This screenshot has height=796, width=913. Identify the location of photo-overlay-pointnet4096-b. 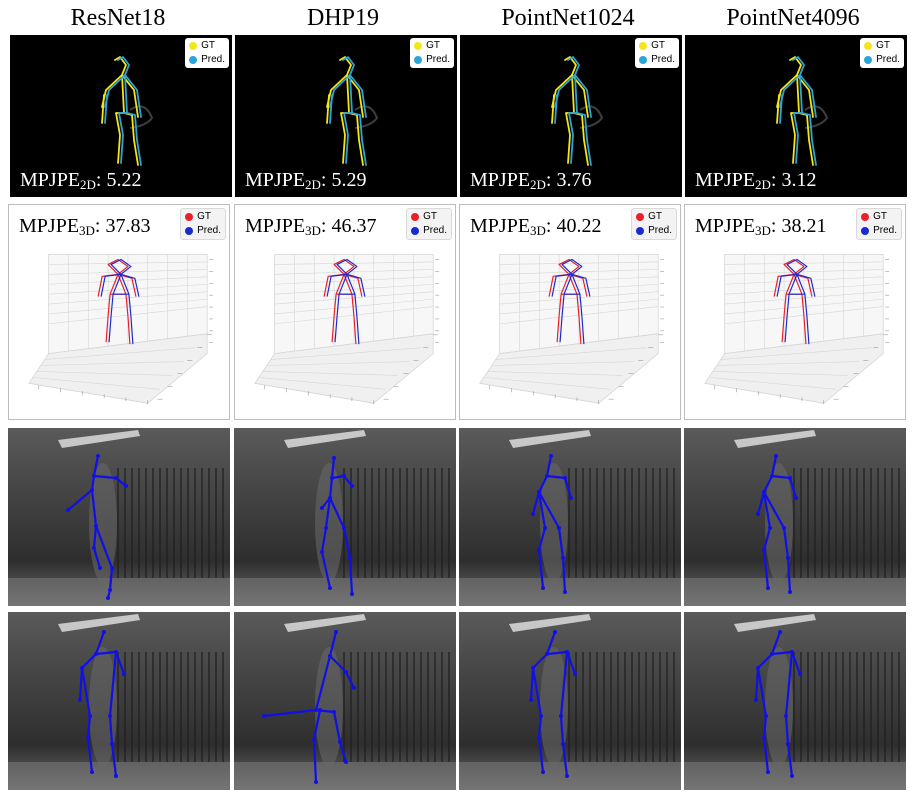
(795, 701).